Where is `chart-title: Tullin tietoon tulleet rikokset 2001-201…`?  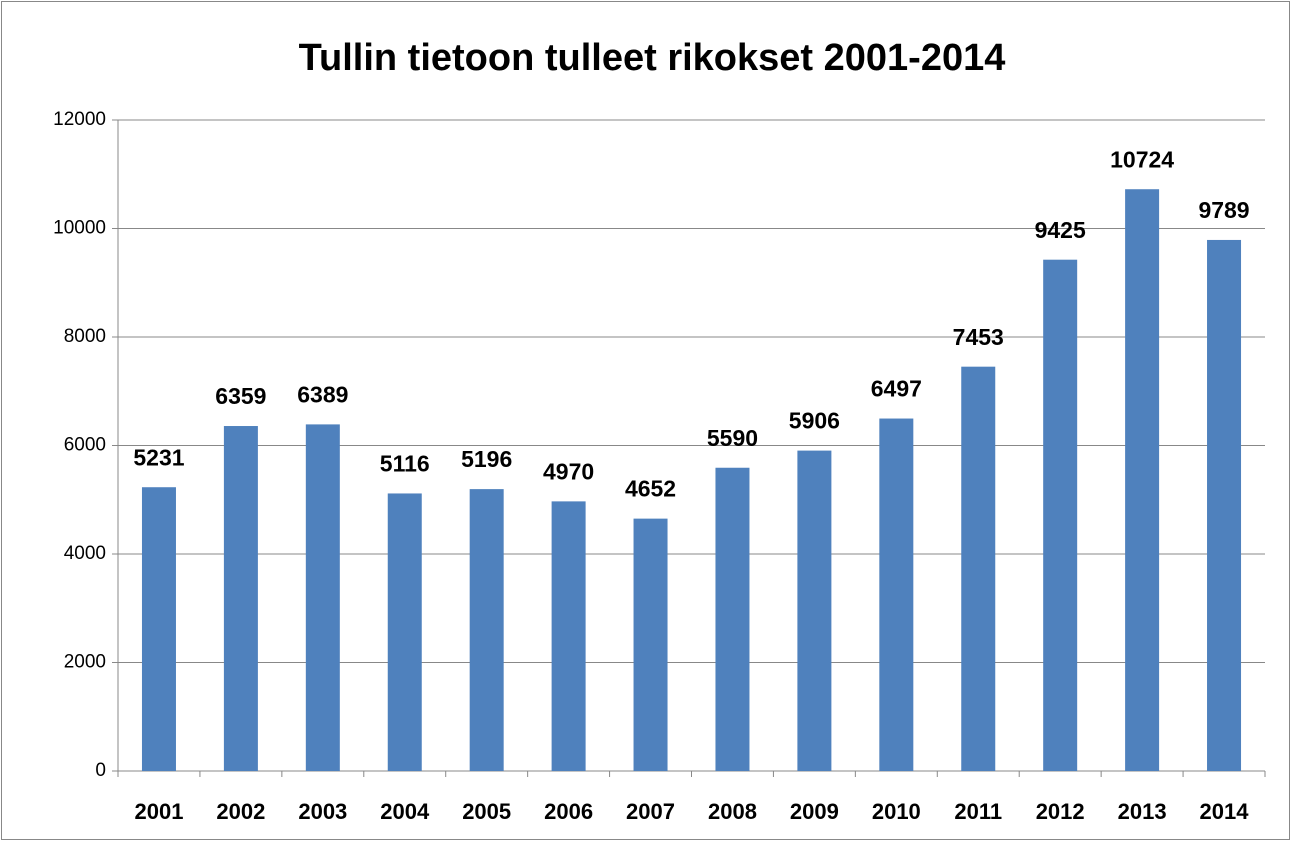
chart-title: Tullin tietoon tulleet rikokset 2001-201… is located at coordinates (652, 58).